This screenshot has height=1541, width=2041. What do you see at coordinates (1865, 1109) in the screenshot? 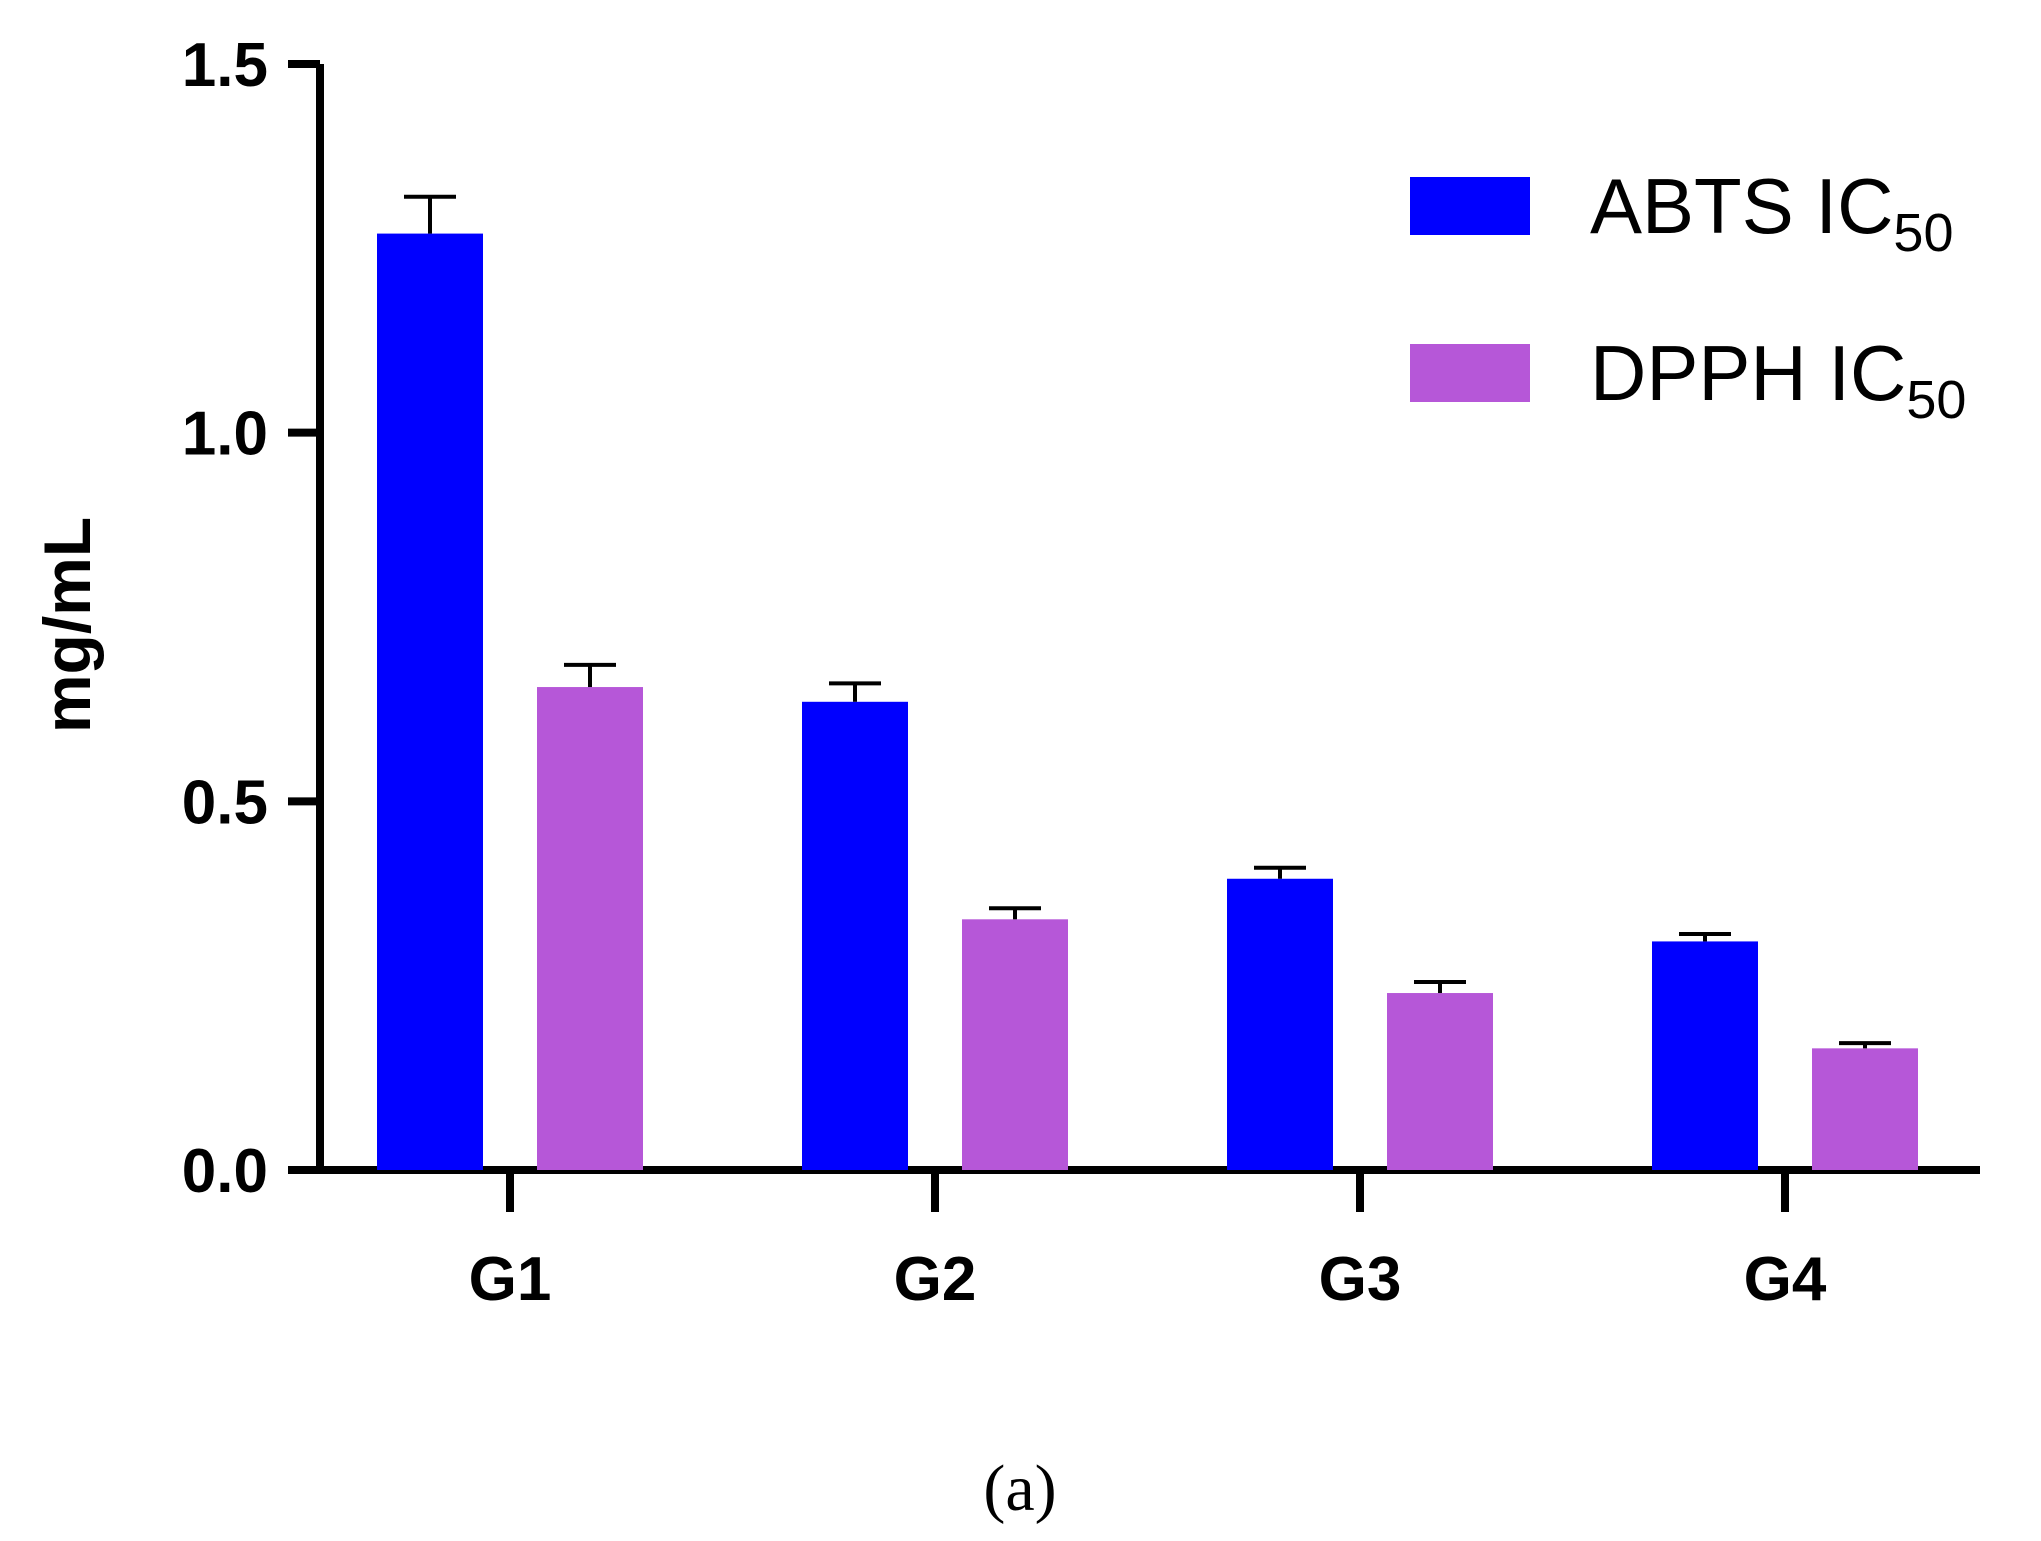
I see `bar-dpph-g4` at bounding box center [1865, 1109].